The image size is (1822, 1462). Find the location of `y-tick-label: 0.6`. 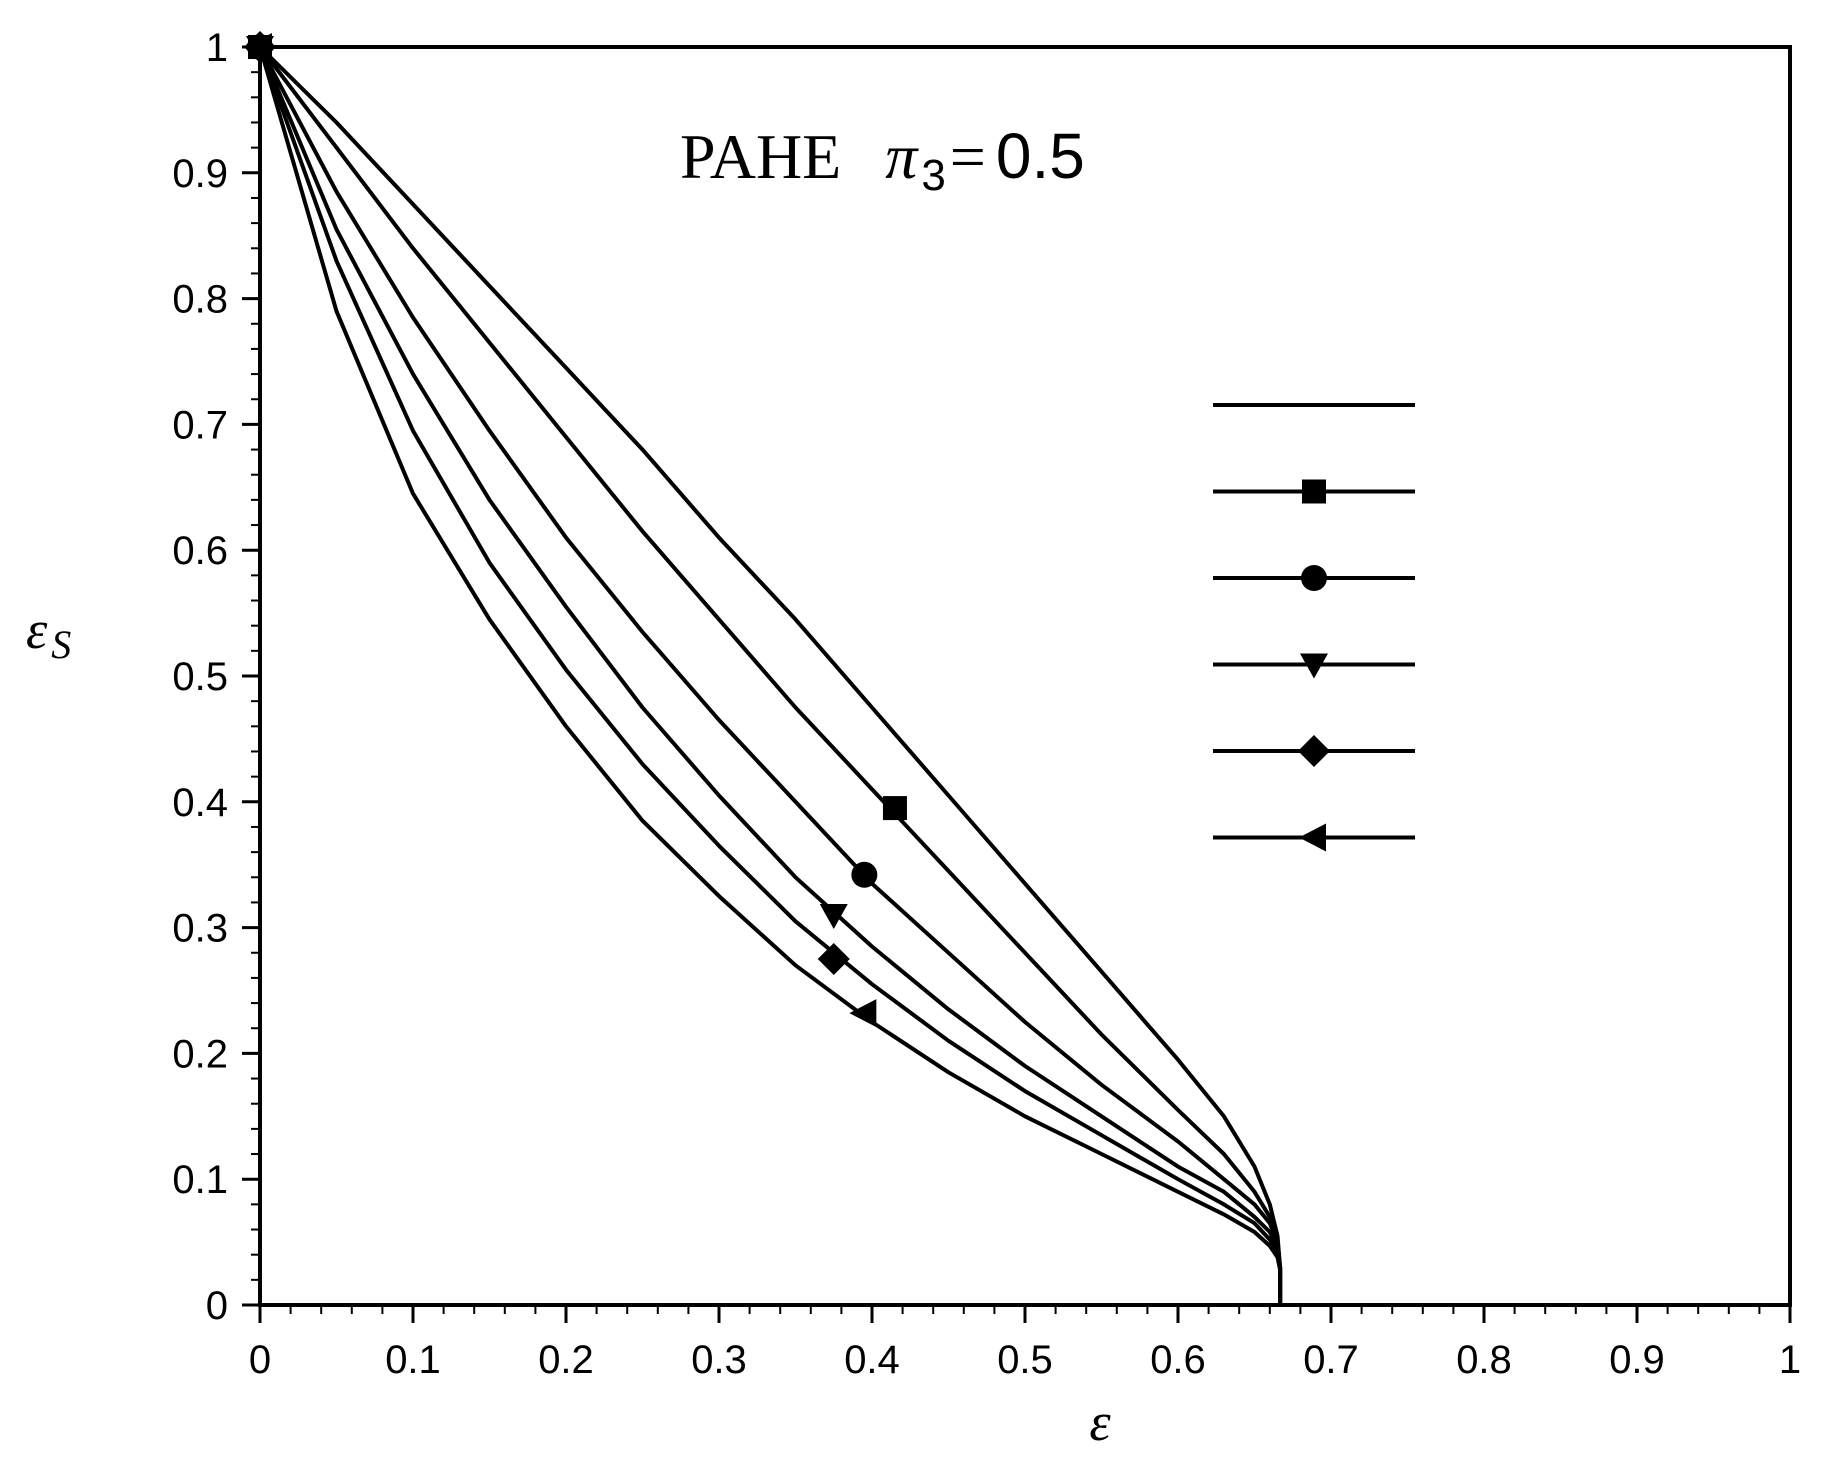

y-tick-label: 0.6 is located at coordinates (200, 551).